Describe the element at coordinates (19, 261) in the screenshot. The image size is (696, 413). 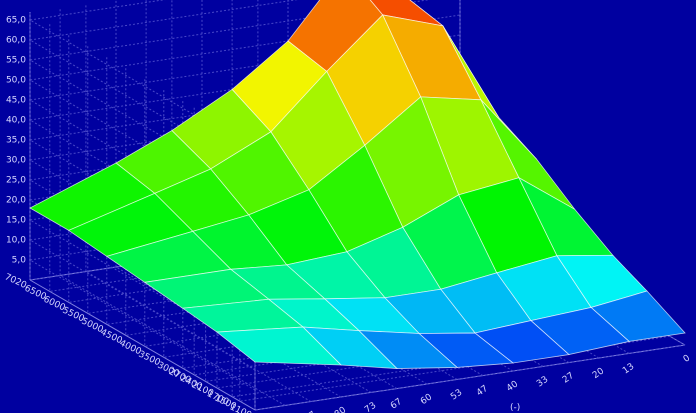
I see `z-tick-label: 5,0` at that location.